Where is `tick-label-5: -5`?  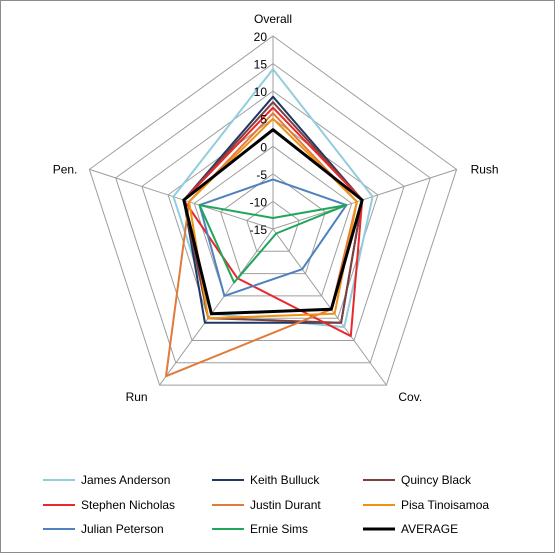
tick-label-5: -5 is located at coordinates (261, 175).